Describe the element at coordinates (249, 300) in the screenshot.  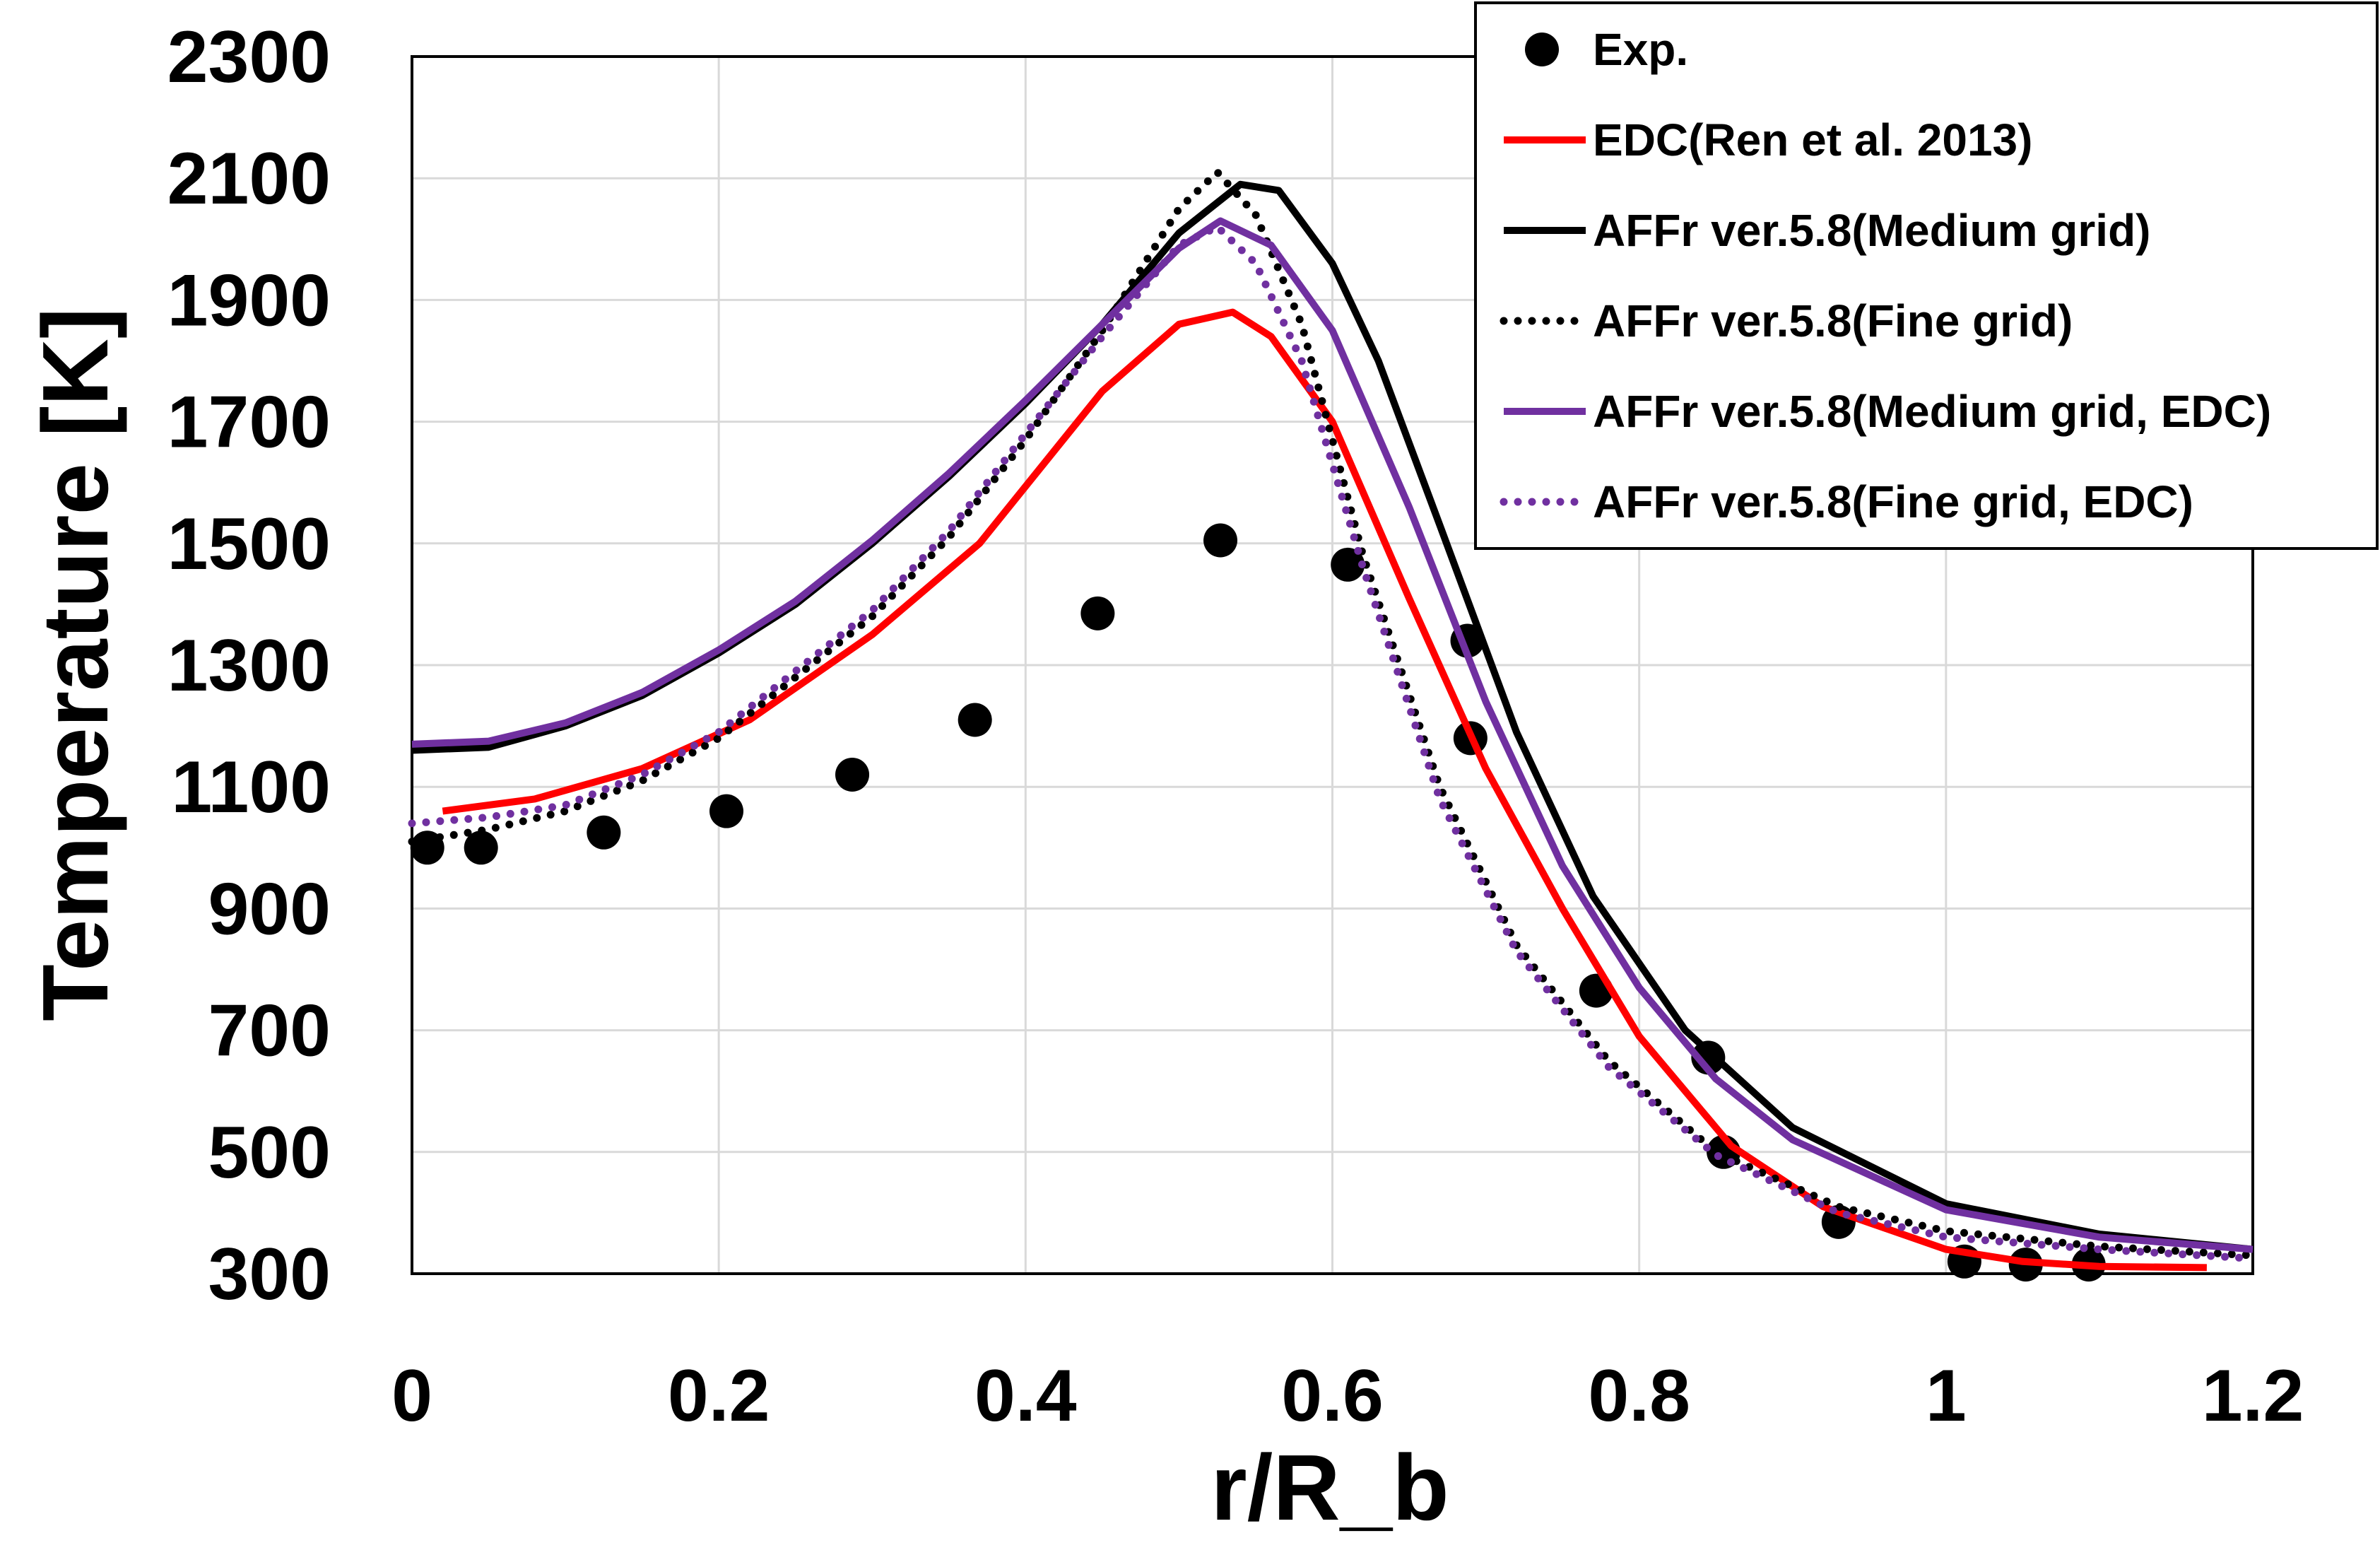
I see `y-tick-label: 1900` at that location.